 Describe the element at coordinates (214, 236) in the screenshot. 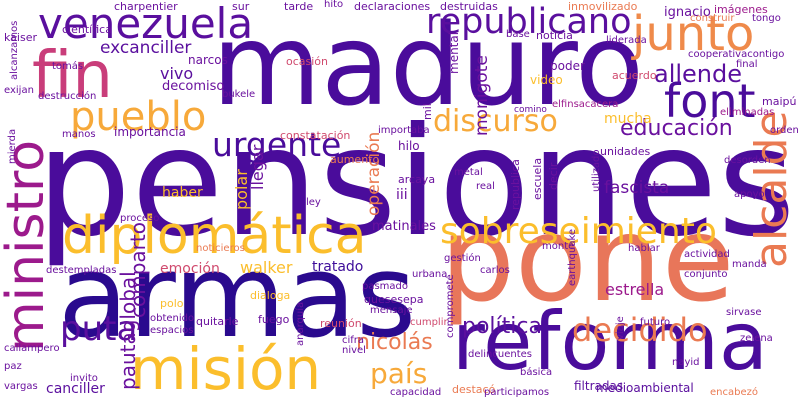

I see `word-diplomatica: diplomática` at that location.